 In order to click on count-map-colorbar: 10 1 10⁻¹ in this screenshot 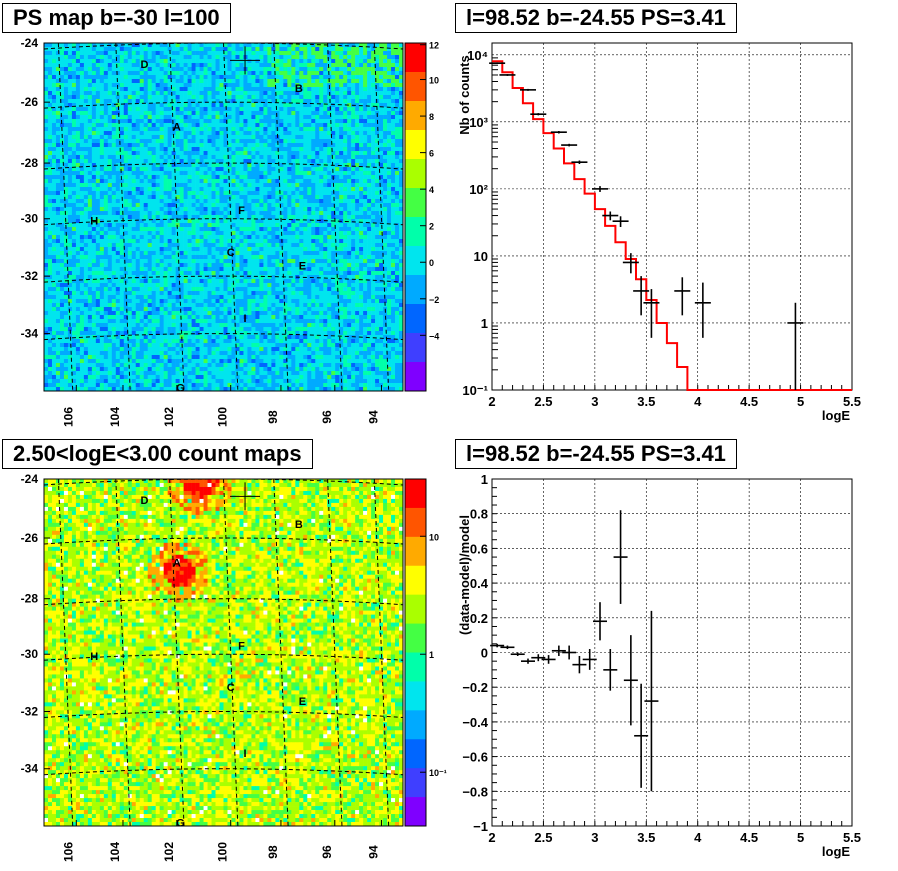, I will do `click(425, 652)`.